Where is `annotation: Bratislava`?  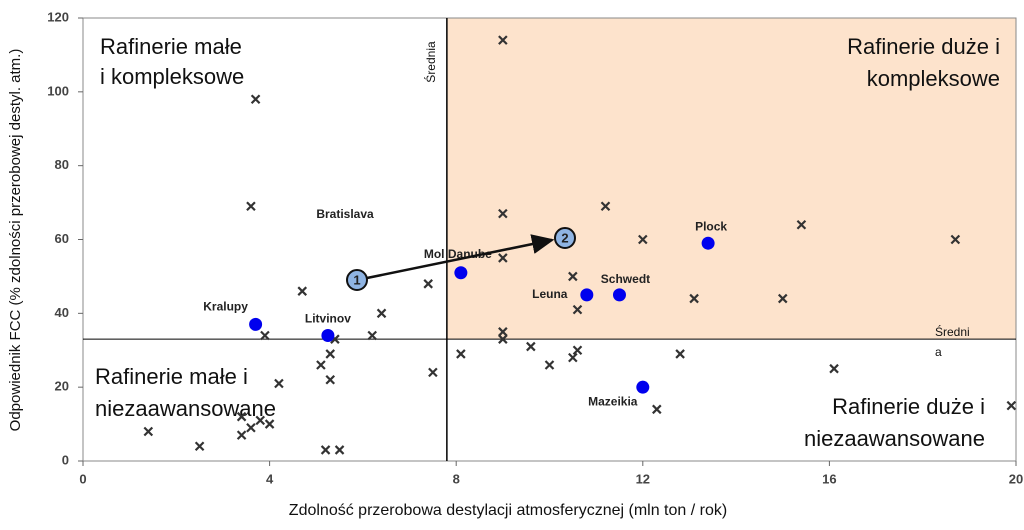
annotation: Bratislava is located at coordinates (345, 214).